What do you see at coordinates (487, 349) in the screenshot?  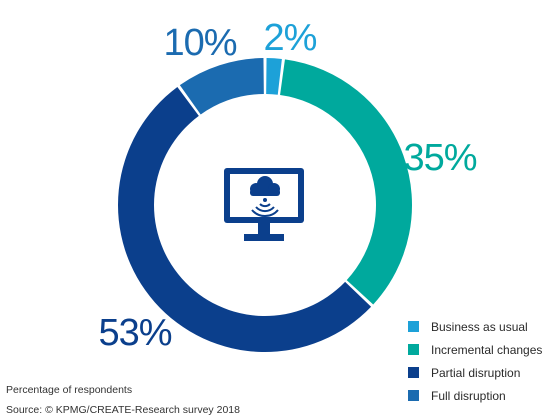 I see `legend-label: Incremental changes` at bounding box center [487, 349].